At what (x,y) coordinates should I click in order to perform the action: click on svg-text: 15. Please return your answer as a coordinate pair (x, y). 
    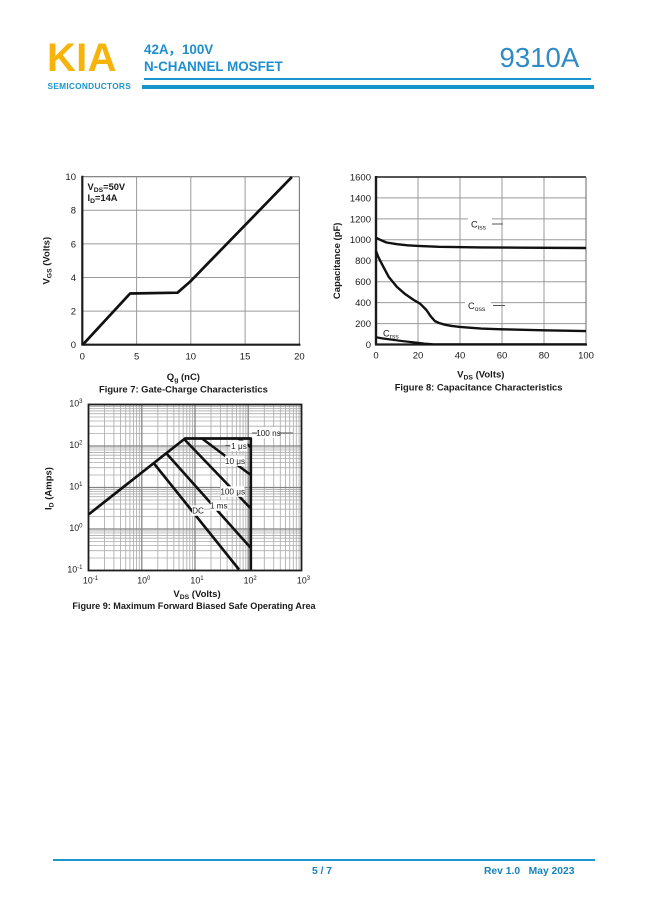
    Looking at the image, I should click on (245, 357).